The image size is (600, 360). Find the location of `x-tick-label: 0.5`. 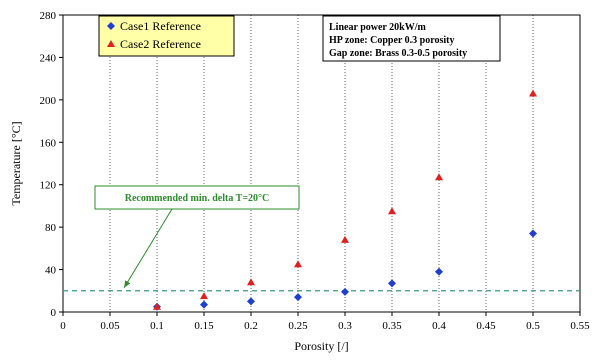

x-tick-label: 0.5 is located at coordinates (533, 326).